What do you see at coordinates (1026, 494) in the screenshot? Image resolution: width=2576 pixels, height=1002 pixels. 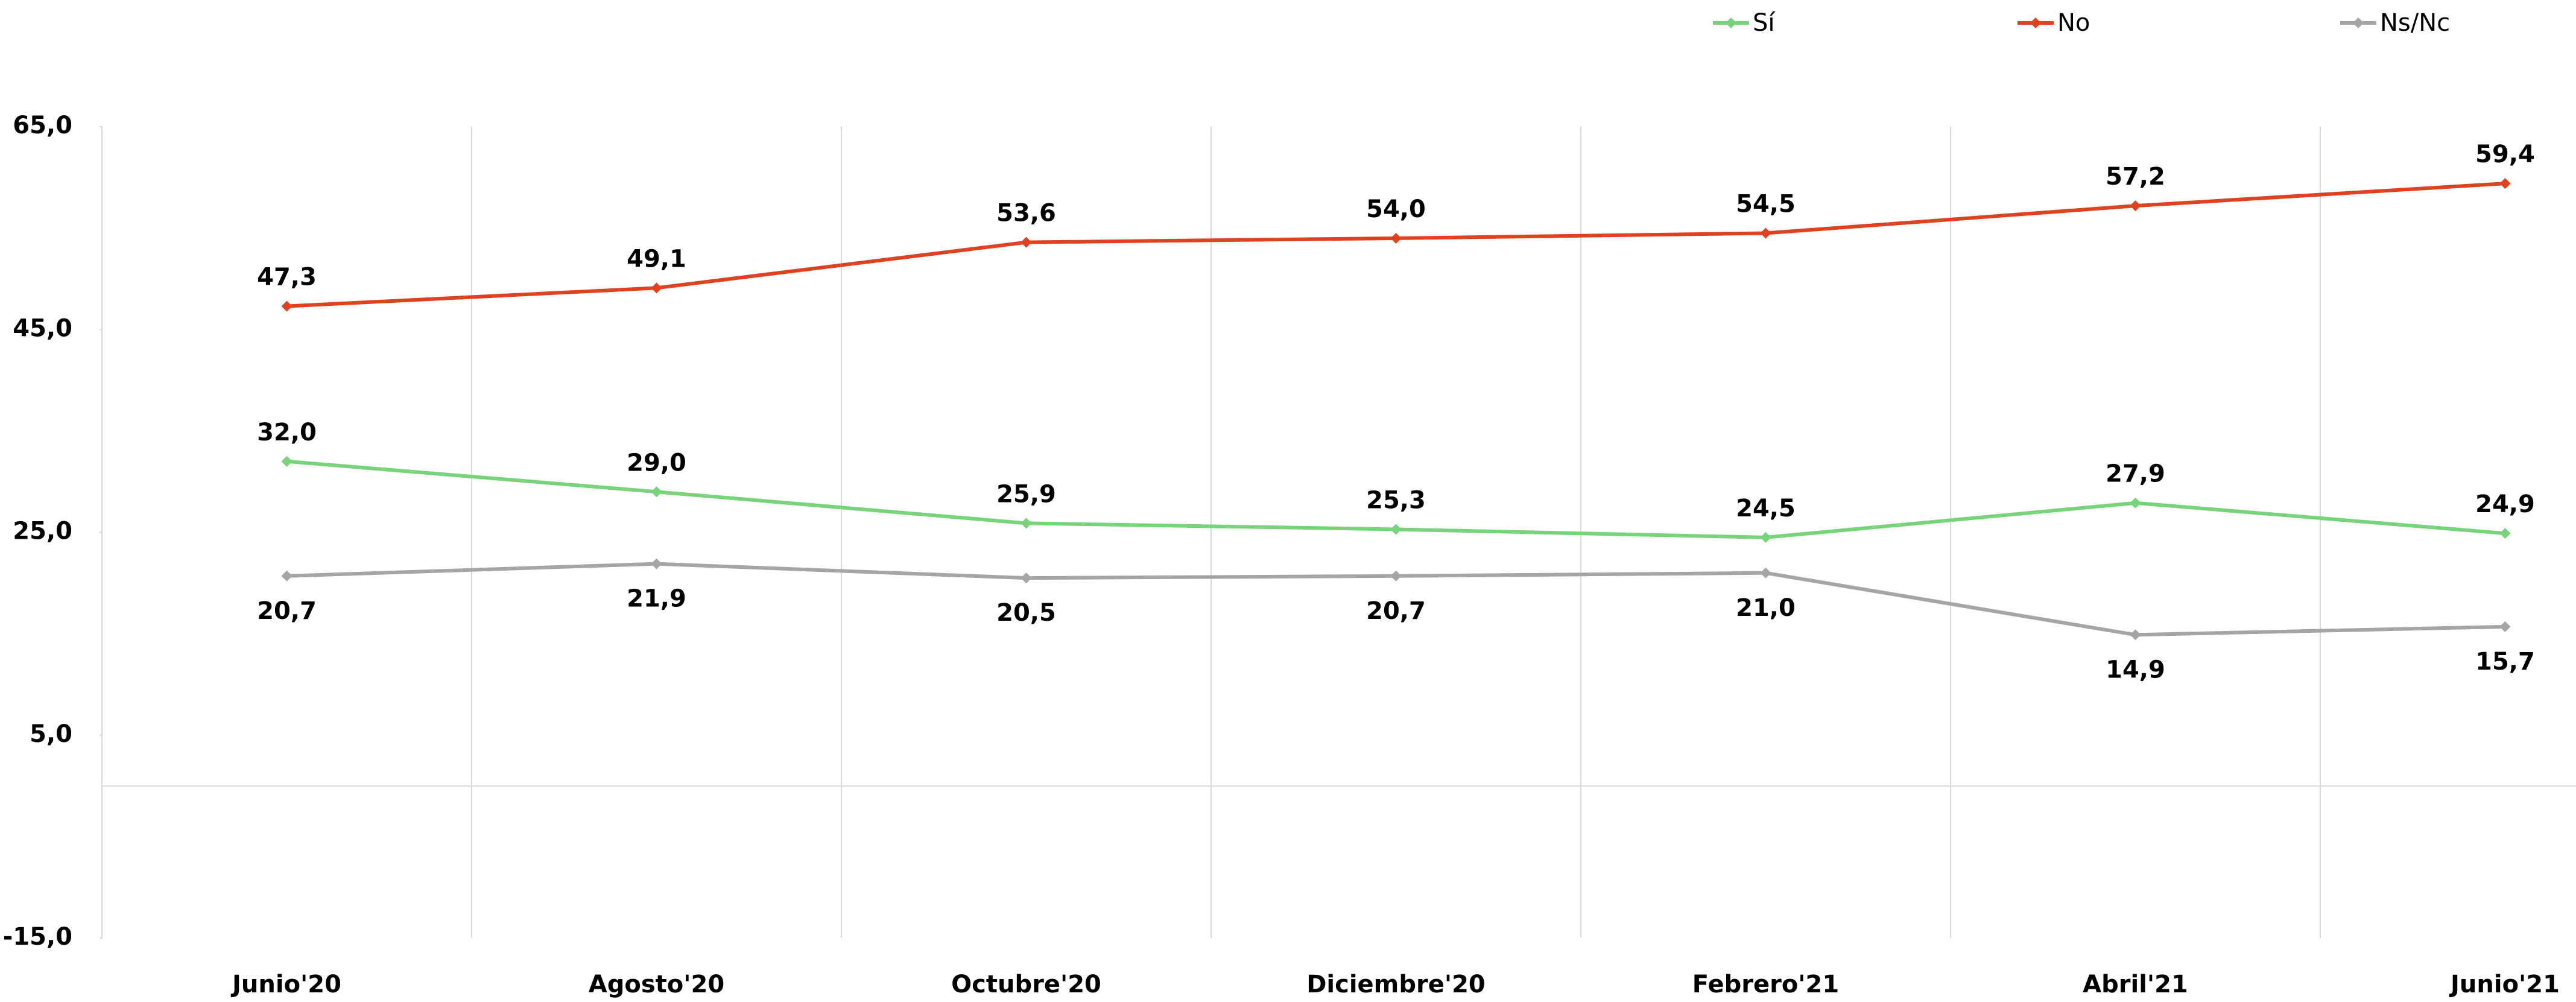 I see `data-label: 25,9` at bounding box center [1026, 494].